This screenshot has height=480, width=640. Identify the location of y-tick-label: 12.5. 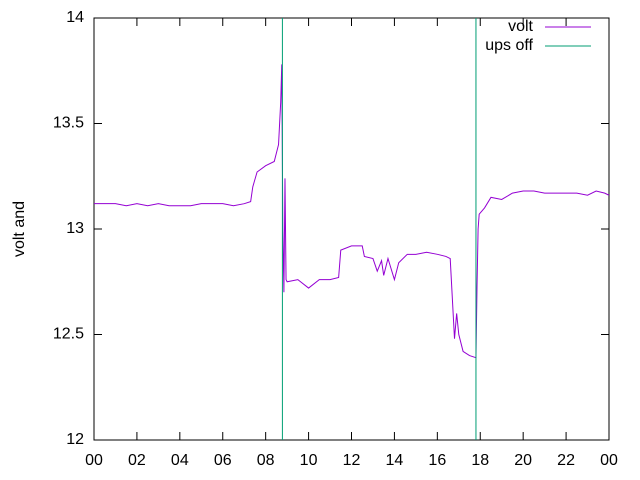
(68, 334).